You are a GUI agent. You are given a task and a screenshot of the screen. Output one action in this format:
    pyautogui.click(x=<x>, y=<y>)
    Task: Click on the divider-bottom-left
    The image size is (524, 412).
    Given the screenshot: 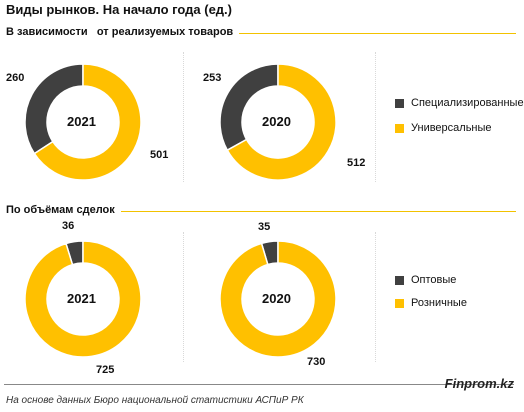 What is the action you would take?
    pyautogui.click(x=183, y=297)
    